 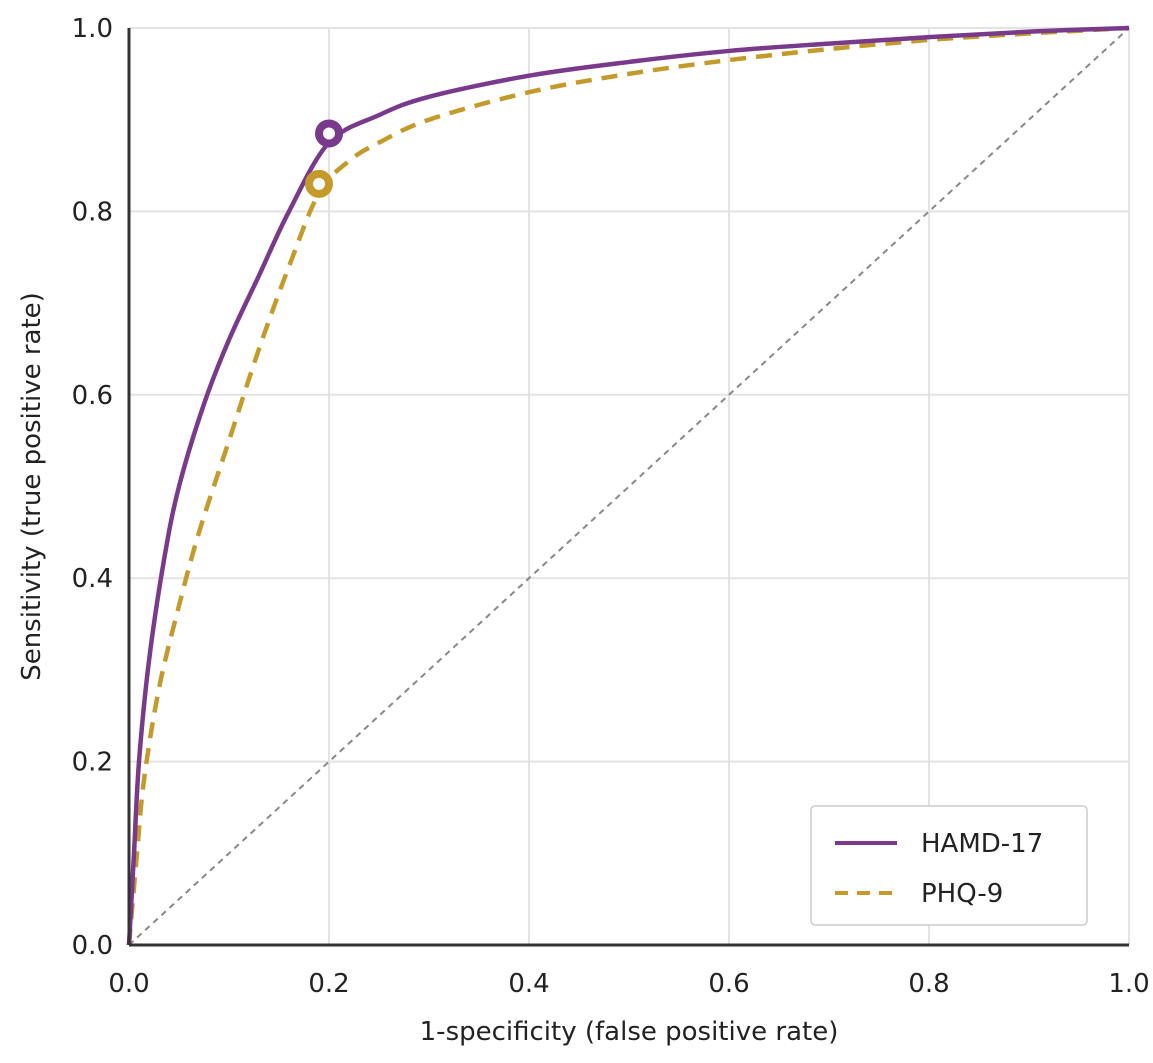 I want to click on legend-box, so click(x=949, y=865).